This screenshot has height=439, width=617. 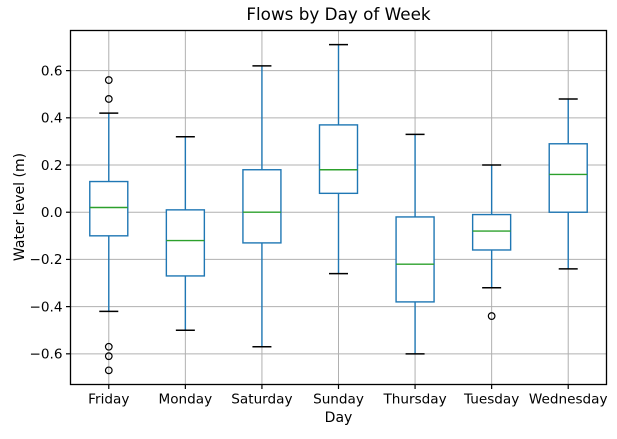 I want to click on x-tick-label: Monday, so click(x=186, y=400).